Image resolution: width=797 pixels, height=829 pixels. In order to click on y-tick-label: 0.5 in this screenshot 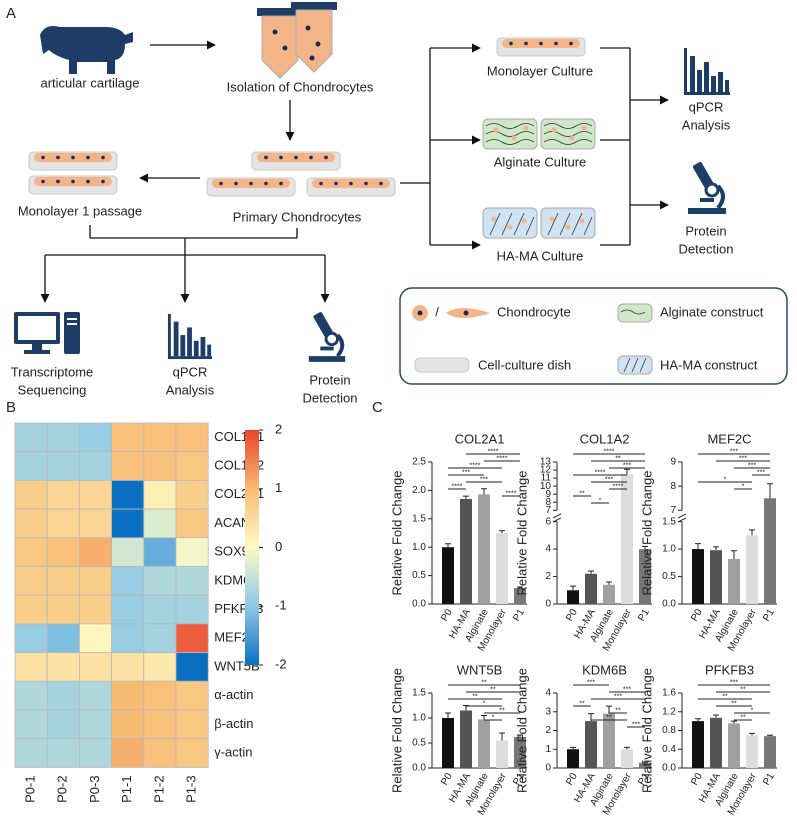, I will do `click(419, 575)`.